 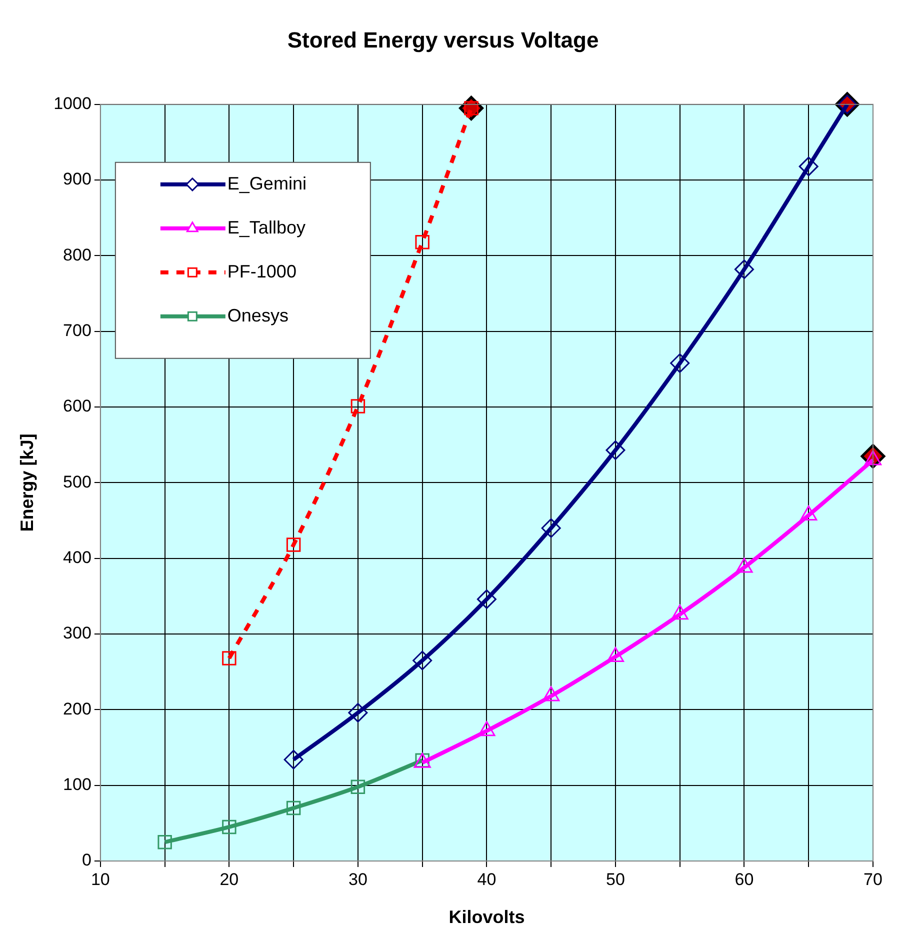 What do you see at coordinates (358, 879) in the screenshot?
I see `x-tick-label: 30` at bounding box center [358, 879].